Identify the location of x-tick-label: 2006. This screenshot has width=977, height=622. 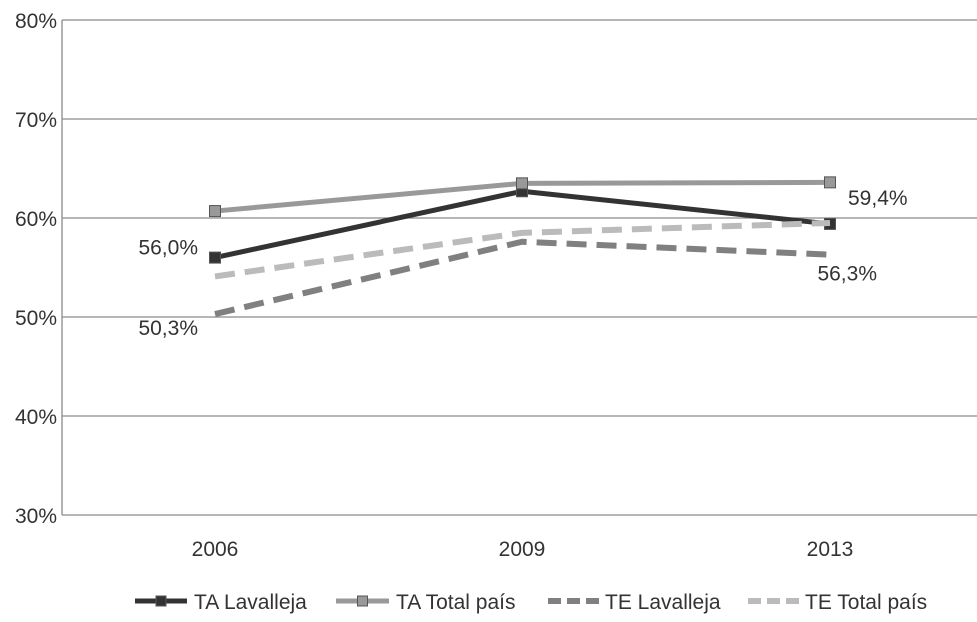
(215, 549).